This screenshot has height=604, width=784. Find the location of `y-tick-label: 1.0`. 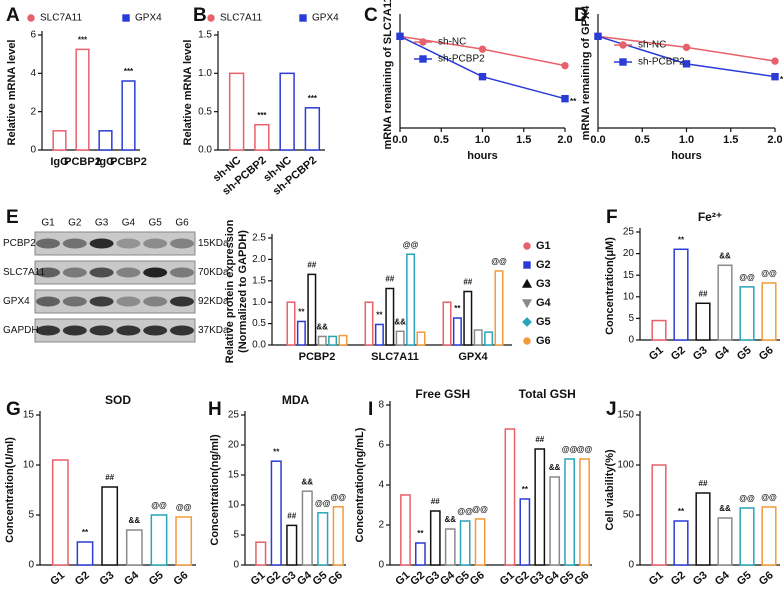

y-tick-label: 1.0 is located at coordinates (259, 302).